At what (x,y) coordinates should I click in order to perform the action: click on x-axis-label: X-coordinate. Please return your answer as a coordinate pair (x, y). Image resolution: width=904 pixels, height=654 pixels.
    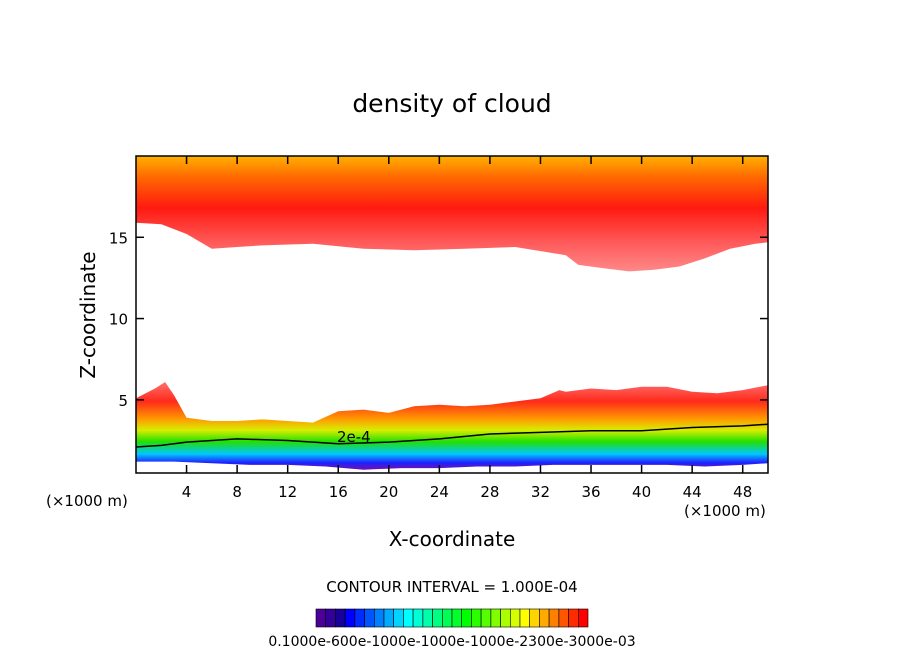
    Looking at the image, I should click on (452, 539).